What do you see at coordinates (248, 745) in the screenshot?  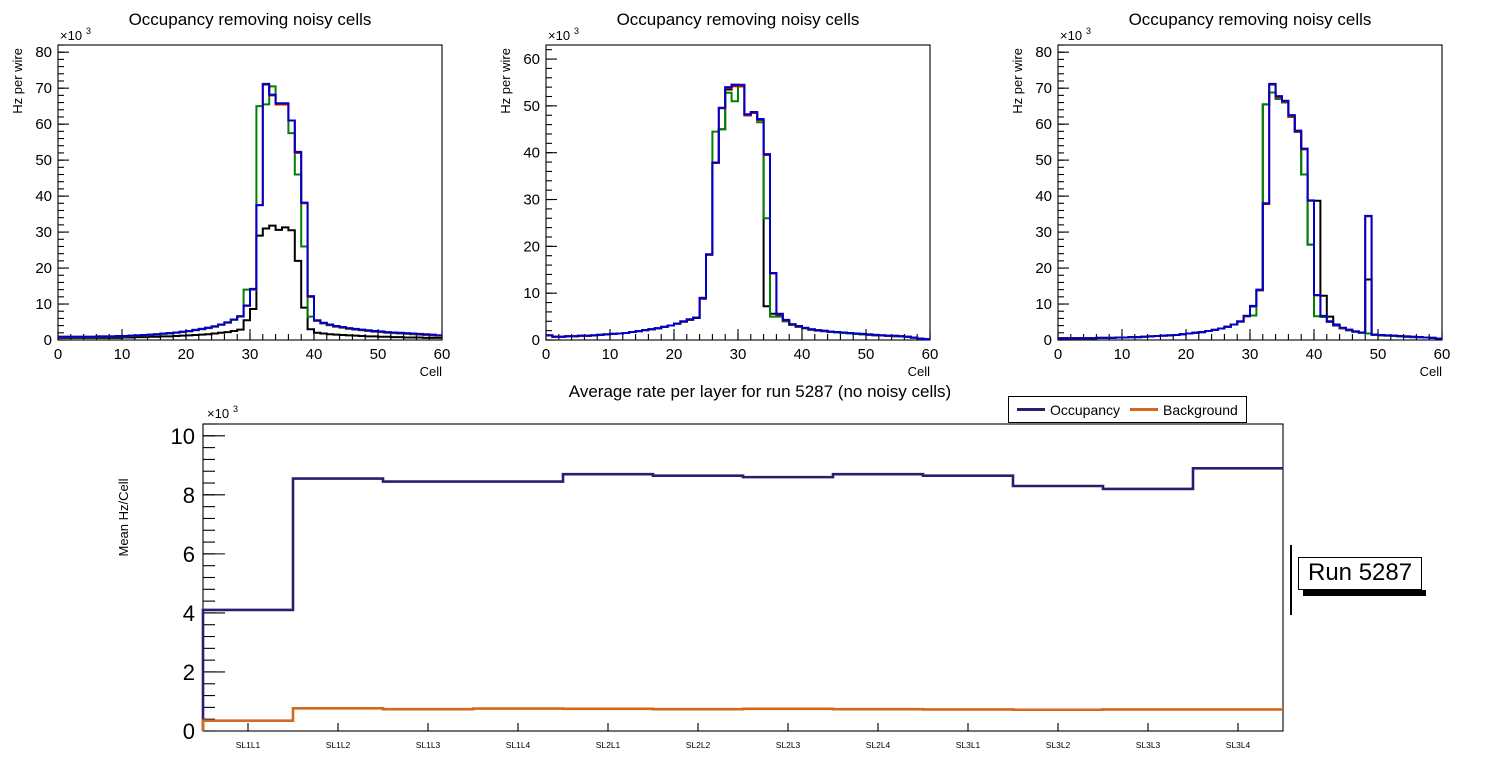 I see `x-tick-label: SL1L1` at bounding box center [248, 745].